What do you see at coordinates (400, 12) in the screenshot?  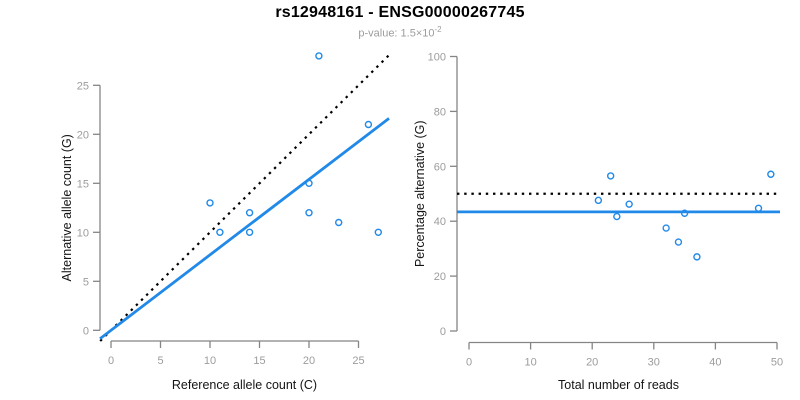 I see `figure-title: rs12948161 - ENSG00000267745` at bounding box center [400, 12].